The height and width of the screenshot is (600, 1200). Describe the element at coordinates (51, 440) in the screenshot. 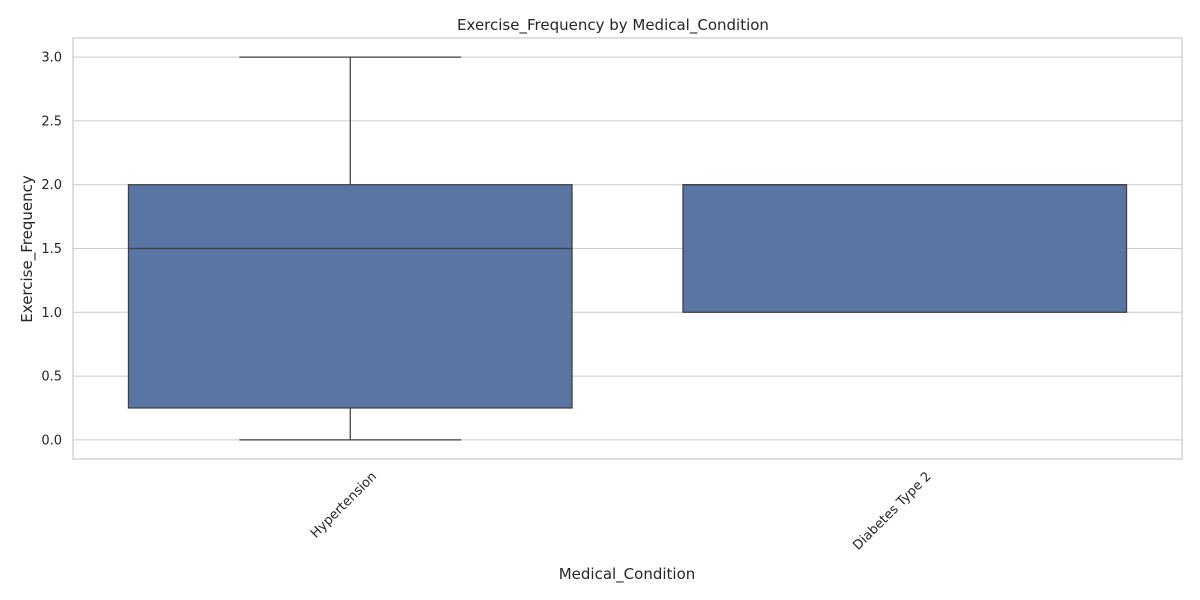

I see `y-tick-label: 0.0` at that location.